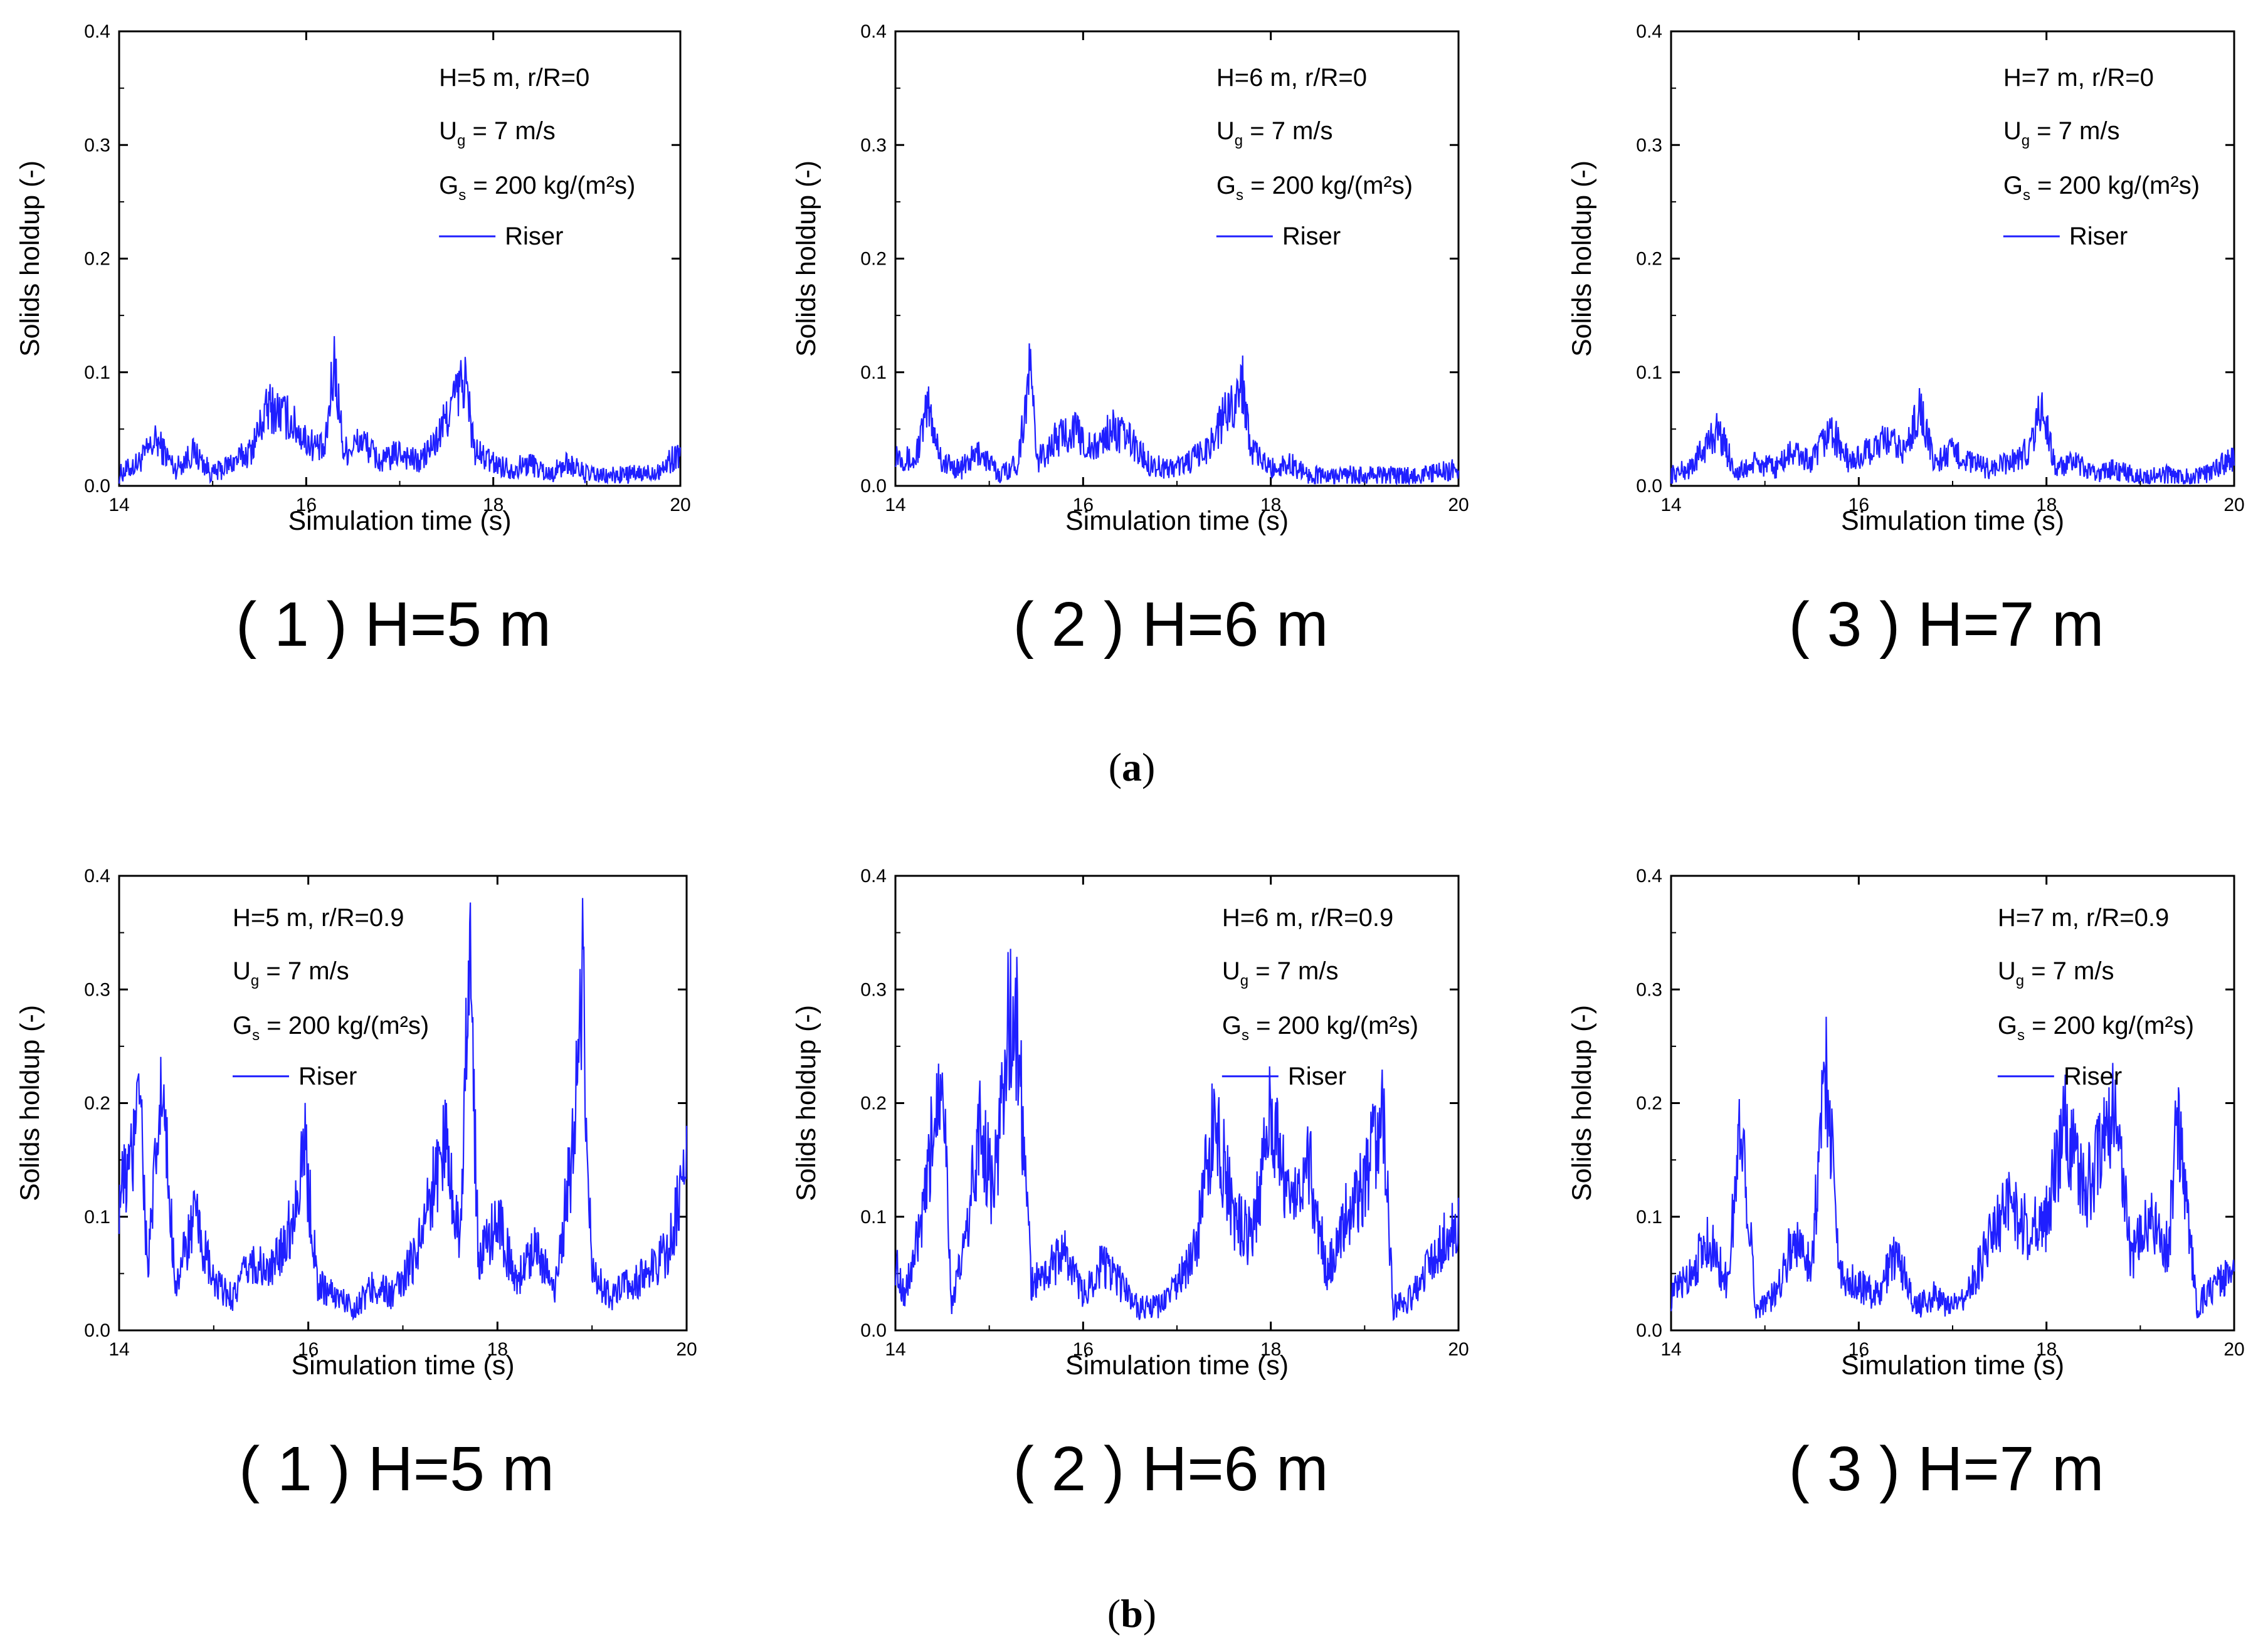 The image size is (2263, 1652). I want to click on row-label-b: (b), so click(1131, 1613).